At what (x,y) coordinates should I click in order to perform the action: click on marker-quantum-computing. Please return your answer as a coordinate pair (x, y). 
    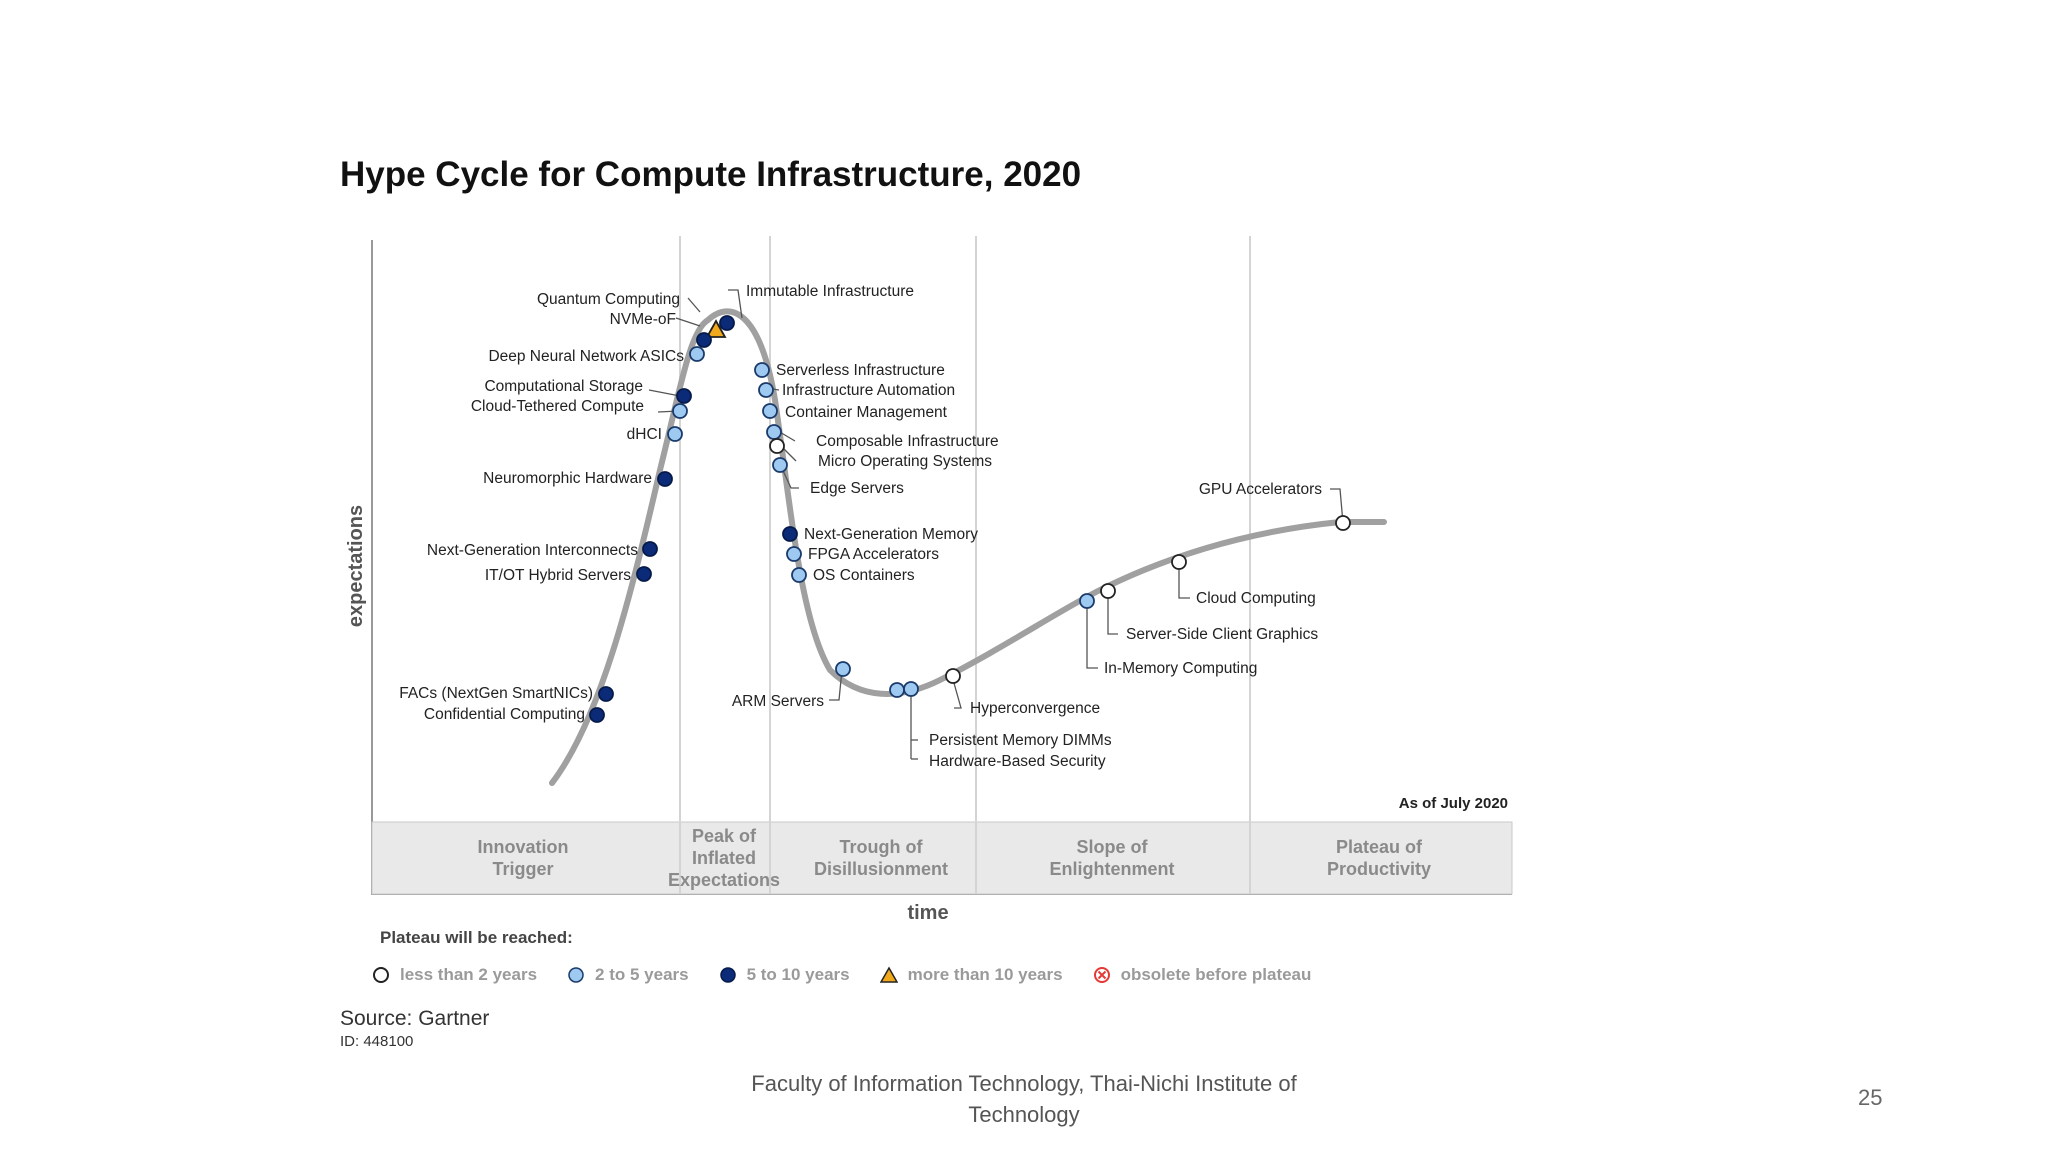
    Looking at the image, I should click on (716, 328).